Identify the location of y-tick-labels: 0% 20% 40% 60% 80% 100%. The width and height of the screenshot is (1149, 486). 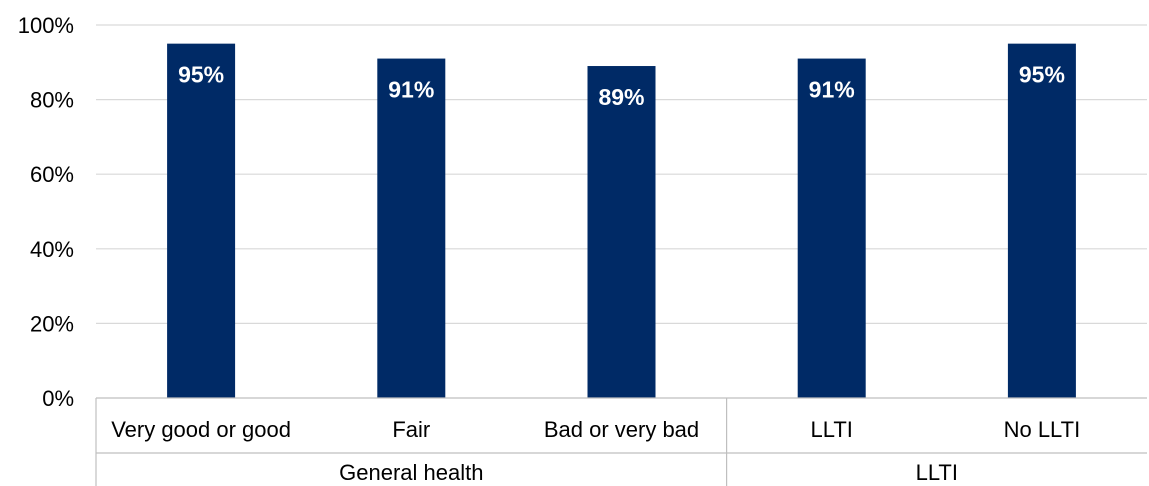
(46, 212).